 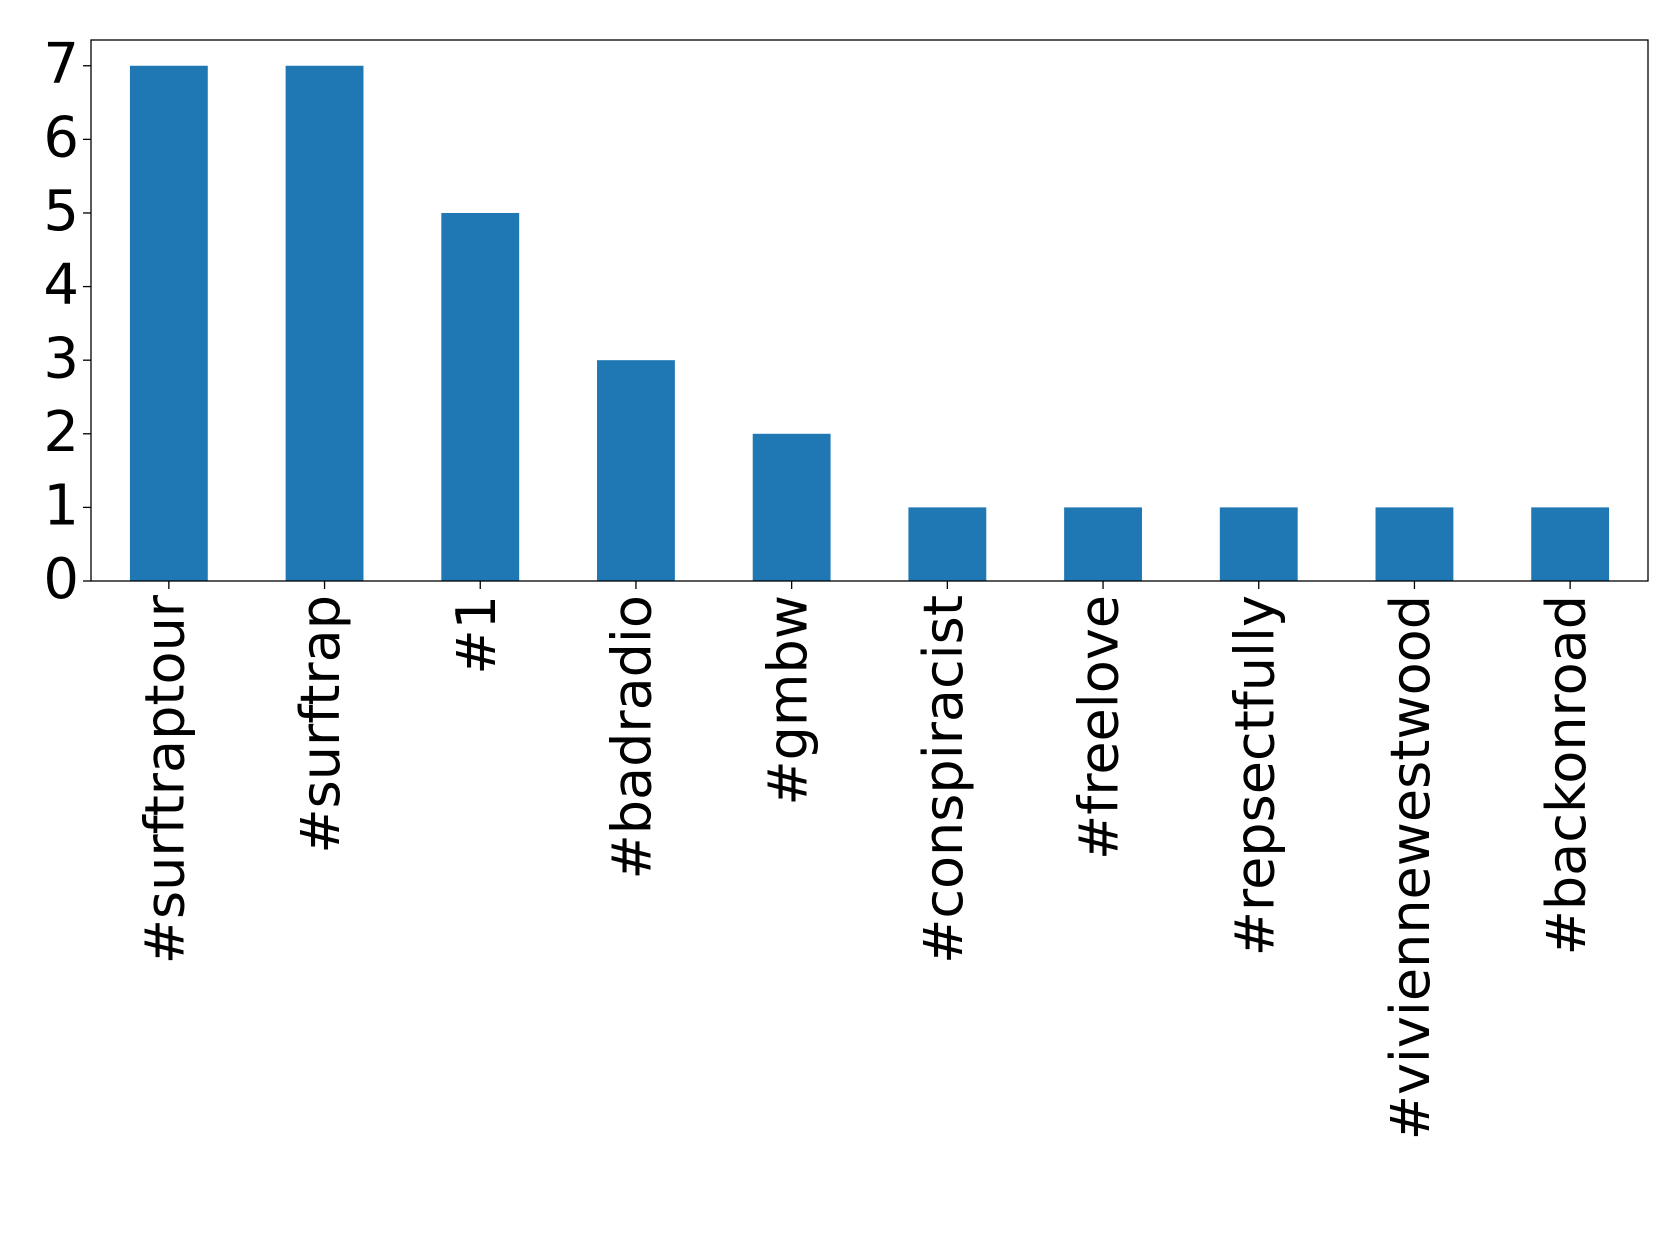 I want to click on y-tick-label: 2, so click(x=61, y=432).